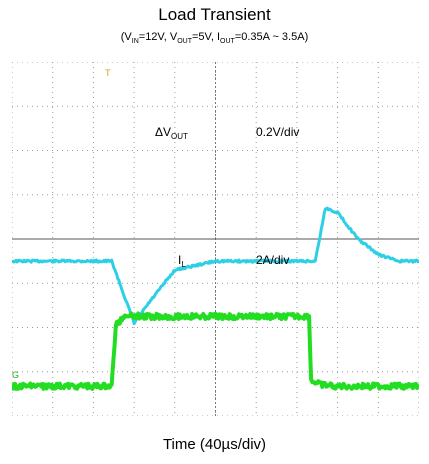  I want to click on chart-subtitle: (VIN=12V, VOUT=5V, IOUT=0.35A ~ 3.5A), so click(214, 38).